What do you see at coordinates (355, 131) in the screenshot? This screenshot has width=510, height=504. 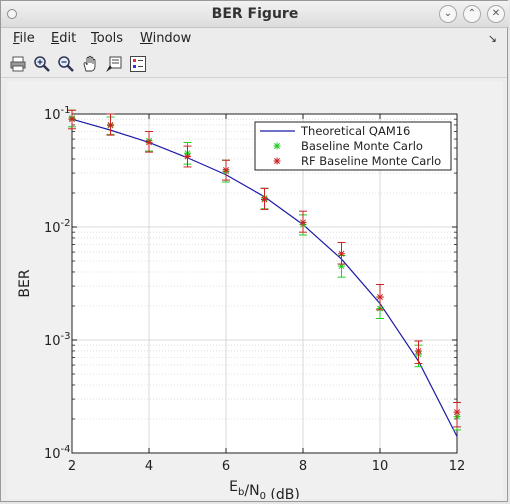 I see `legend-label: Theoretical QAM16` at bounding box center [355, 131].